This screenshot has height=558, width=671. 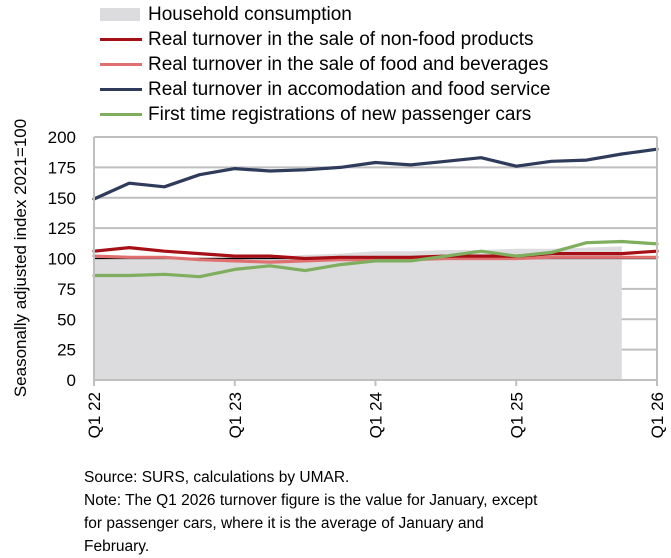 I want to click on series-line-real-turnover-in-the-sale-of-non-food-products, so click(x=375, y=253).